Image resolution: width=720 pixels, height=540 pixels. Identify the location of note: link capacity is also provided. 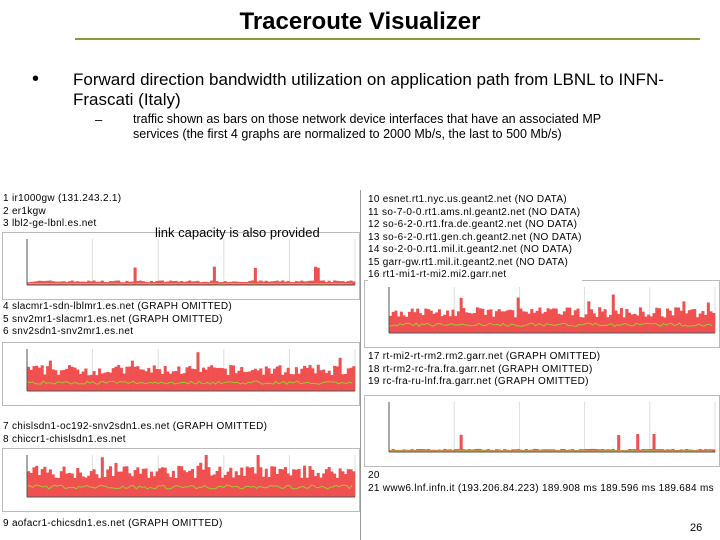
(237, 232).